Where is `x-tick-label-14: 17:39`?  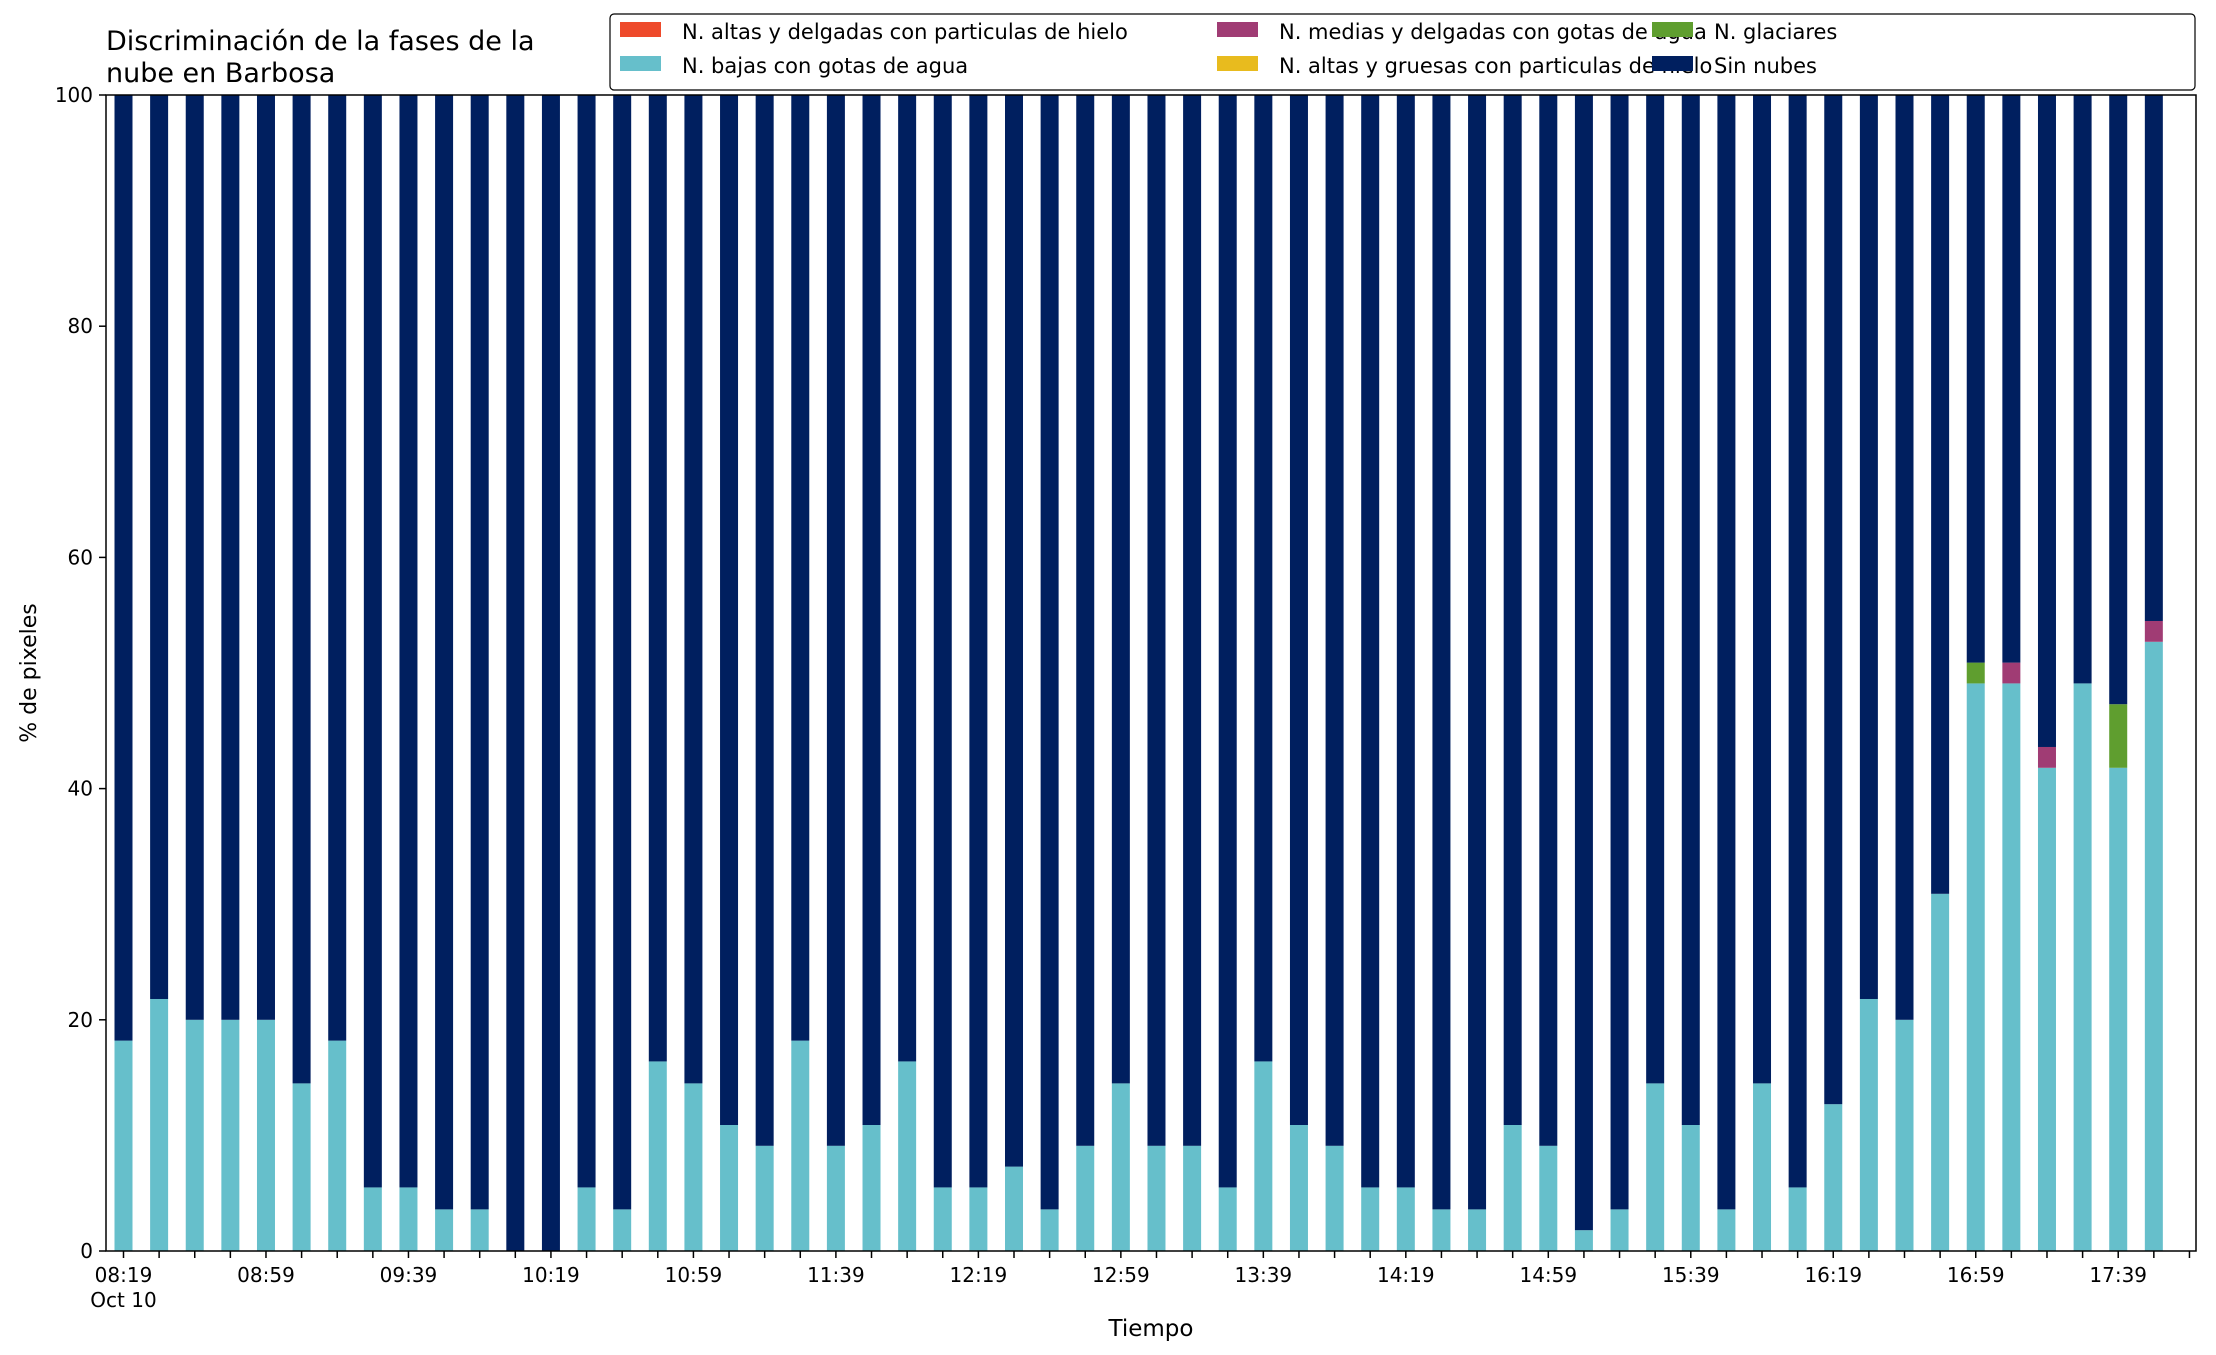 x-tick-label-14: 17:39 is located at coordinates (2118, 1275).